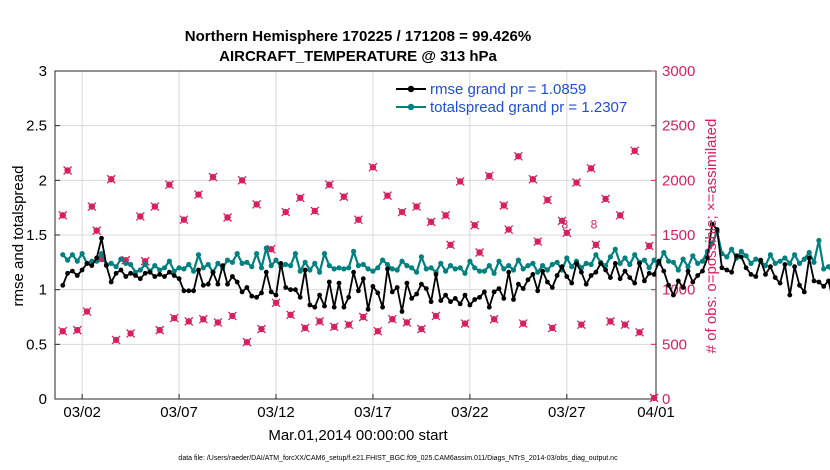 The width and height of the screenshot is (830, 470). I want to click on x-tick-label: 03/22, so click(470, 412).